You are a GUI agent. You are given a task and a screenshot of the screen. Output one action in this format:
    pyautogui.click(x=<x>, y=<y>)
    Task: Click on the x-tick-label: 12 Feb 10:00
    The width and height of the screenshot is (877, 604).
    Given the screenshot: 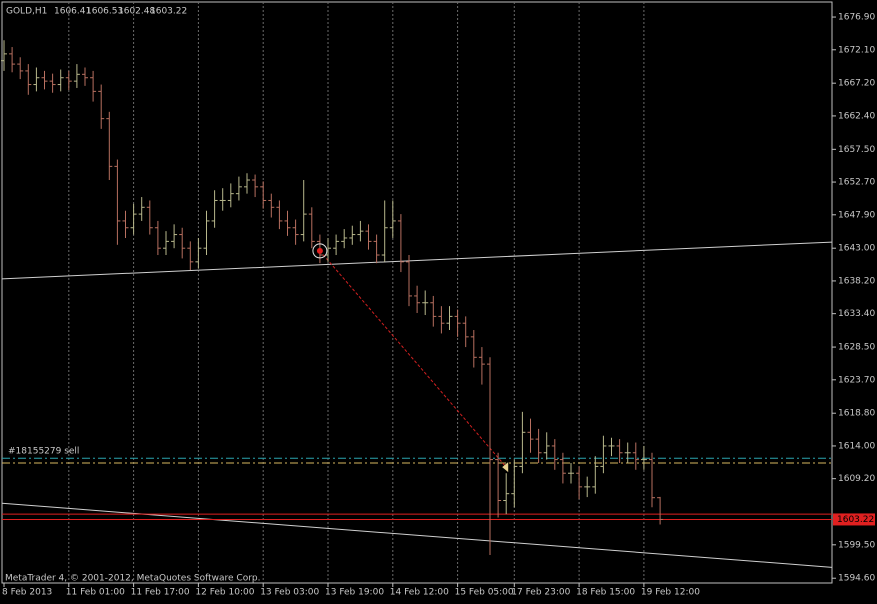 What is the action you would take?
    pyautogui.click(x=224, y=593)
    